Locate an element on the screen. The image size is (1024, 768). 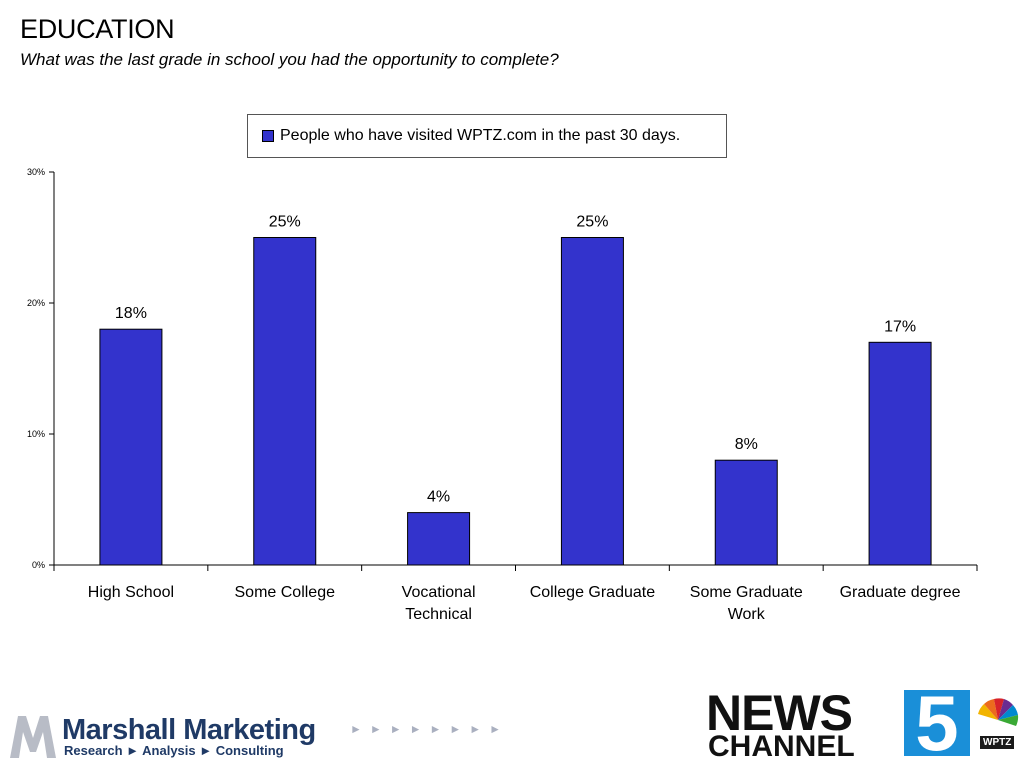
x-tick-label-line: High School is located at coordinates (131, 592).